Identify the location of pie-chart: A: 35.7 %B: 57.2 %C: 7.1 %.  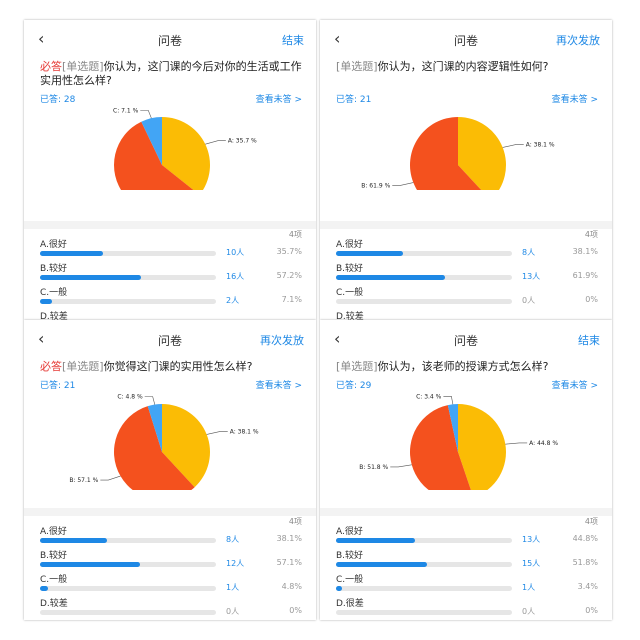
(185, 148).